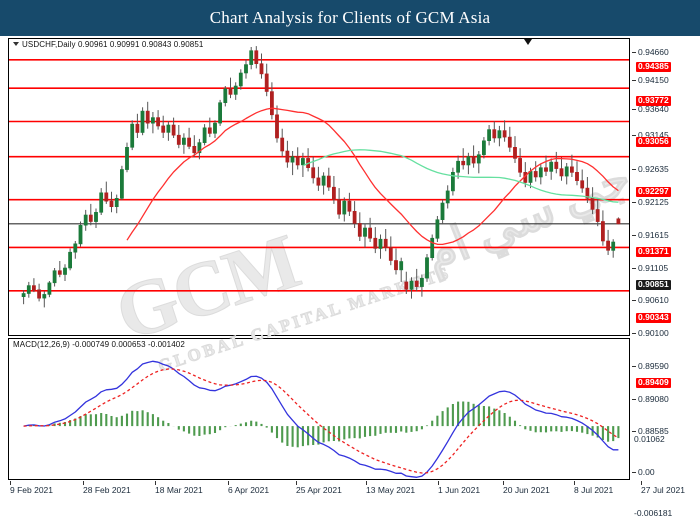 The width and height of the screenshot is (700, 518). Describe the element at coordinates (650, 366) in the screenshot. I see `price-axis-label: 0.89590` at that location.